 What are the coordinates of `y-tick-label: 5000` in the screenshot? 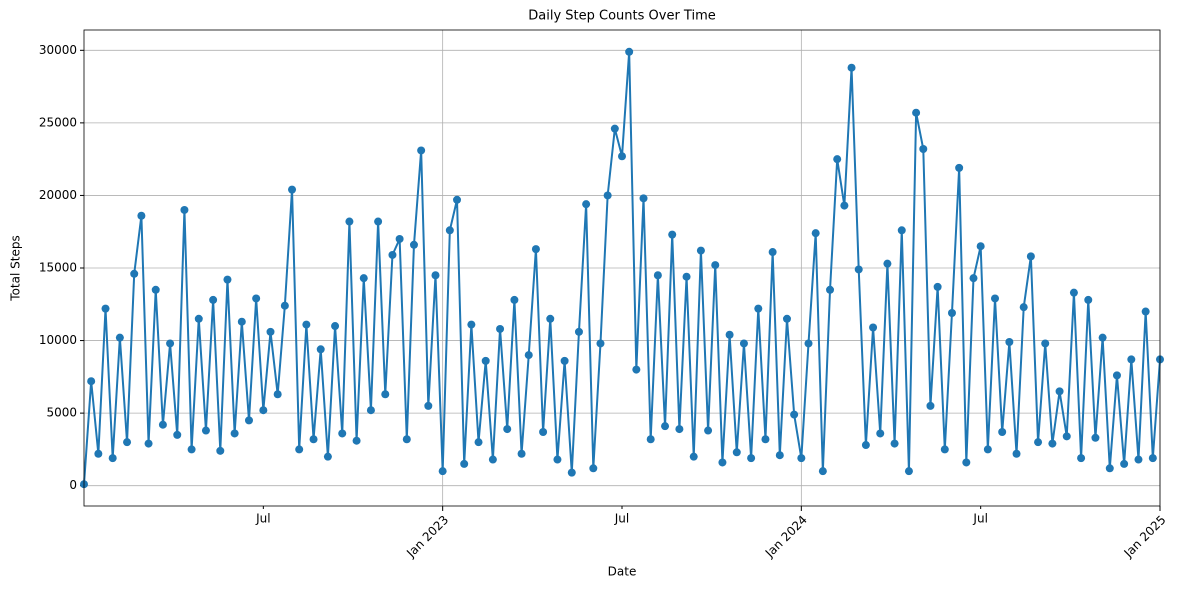 It's located at (61, 413).